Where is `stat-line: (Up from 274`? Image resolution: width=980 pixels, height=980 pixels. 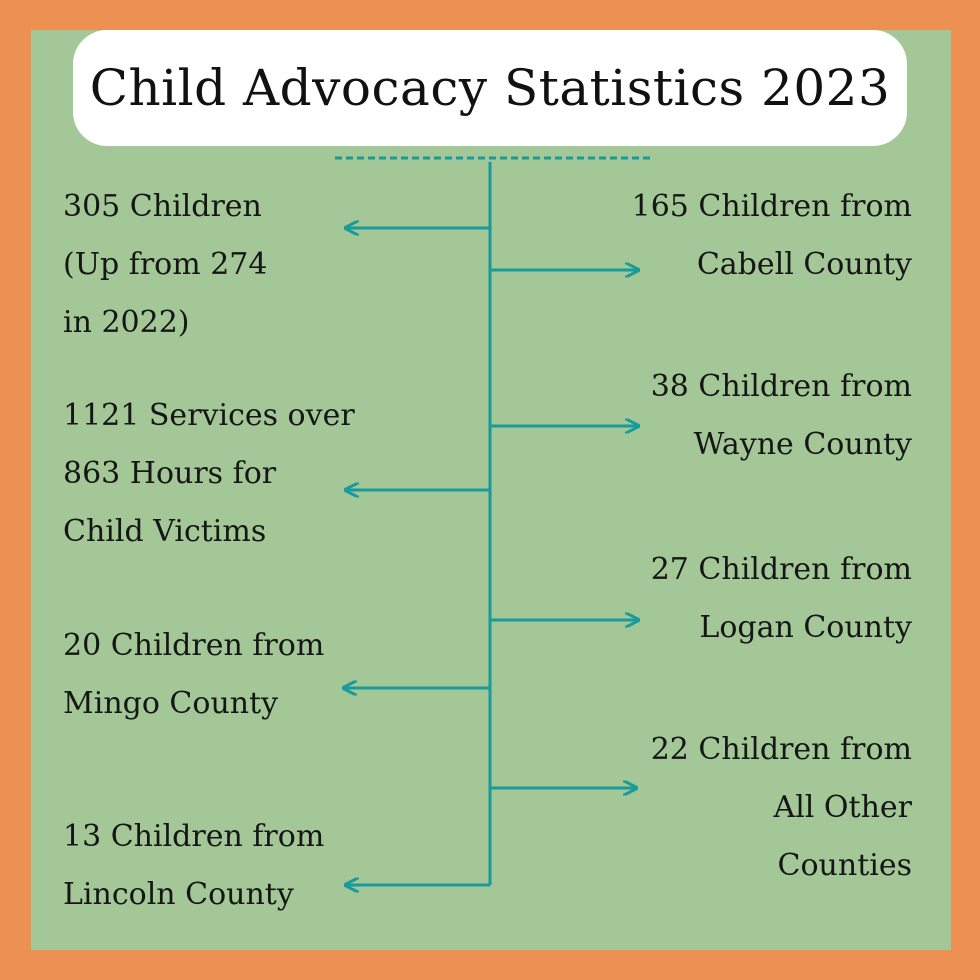 stat-line: (Up from 274 is located at coordinates (165, 264).